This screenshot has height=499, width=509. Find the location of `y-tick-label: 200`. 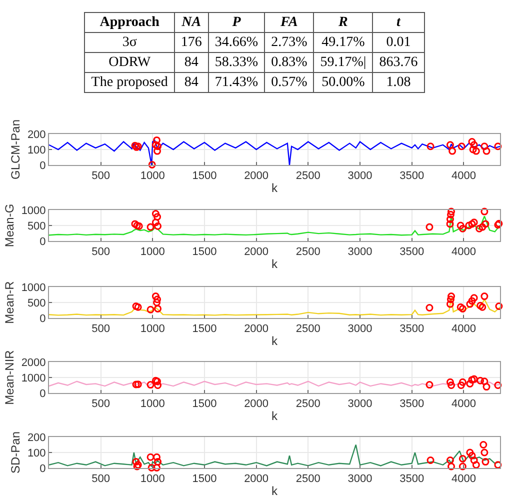

y-tick-label: 200 is located at coordinates (36, 438).